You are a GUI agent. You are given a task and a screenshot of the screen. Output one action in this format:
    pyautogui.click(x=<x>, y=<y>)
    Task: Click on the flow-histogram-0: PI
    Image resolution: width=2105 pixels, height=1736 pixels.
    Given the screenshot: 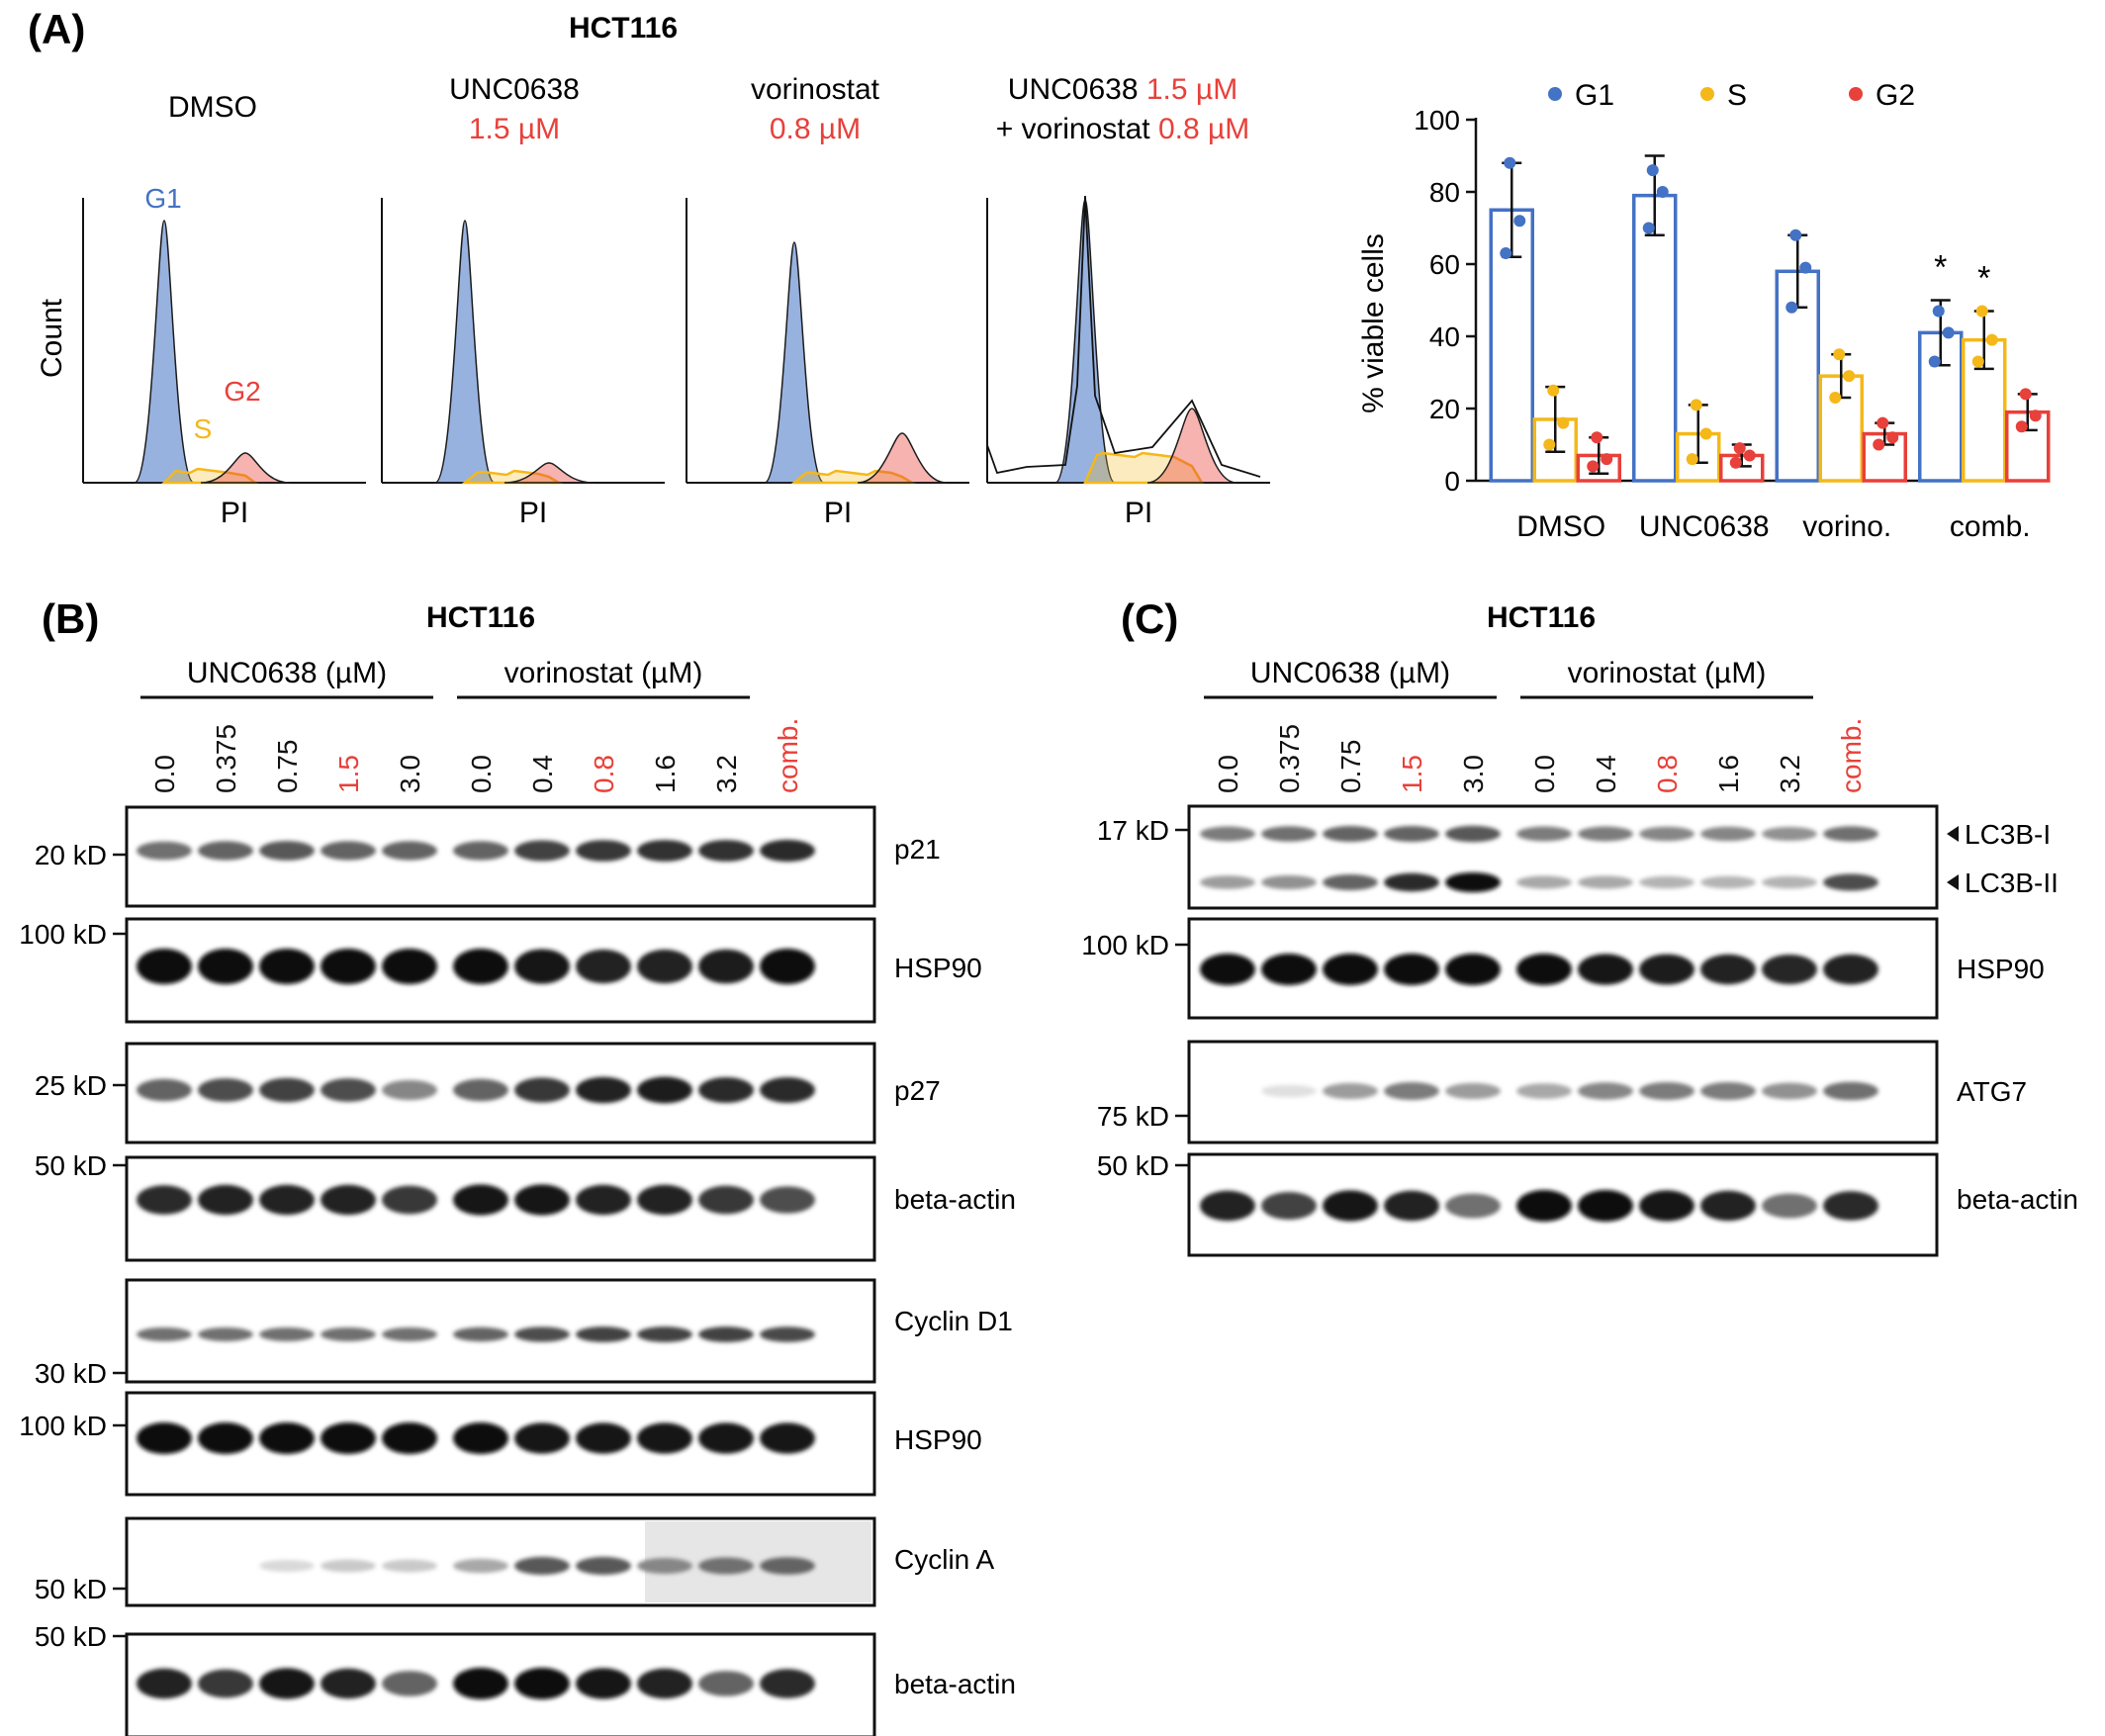 What is the action you would take?
    pyautogui.click(x=224, y=363)
    